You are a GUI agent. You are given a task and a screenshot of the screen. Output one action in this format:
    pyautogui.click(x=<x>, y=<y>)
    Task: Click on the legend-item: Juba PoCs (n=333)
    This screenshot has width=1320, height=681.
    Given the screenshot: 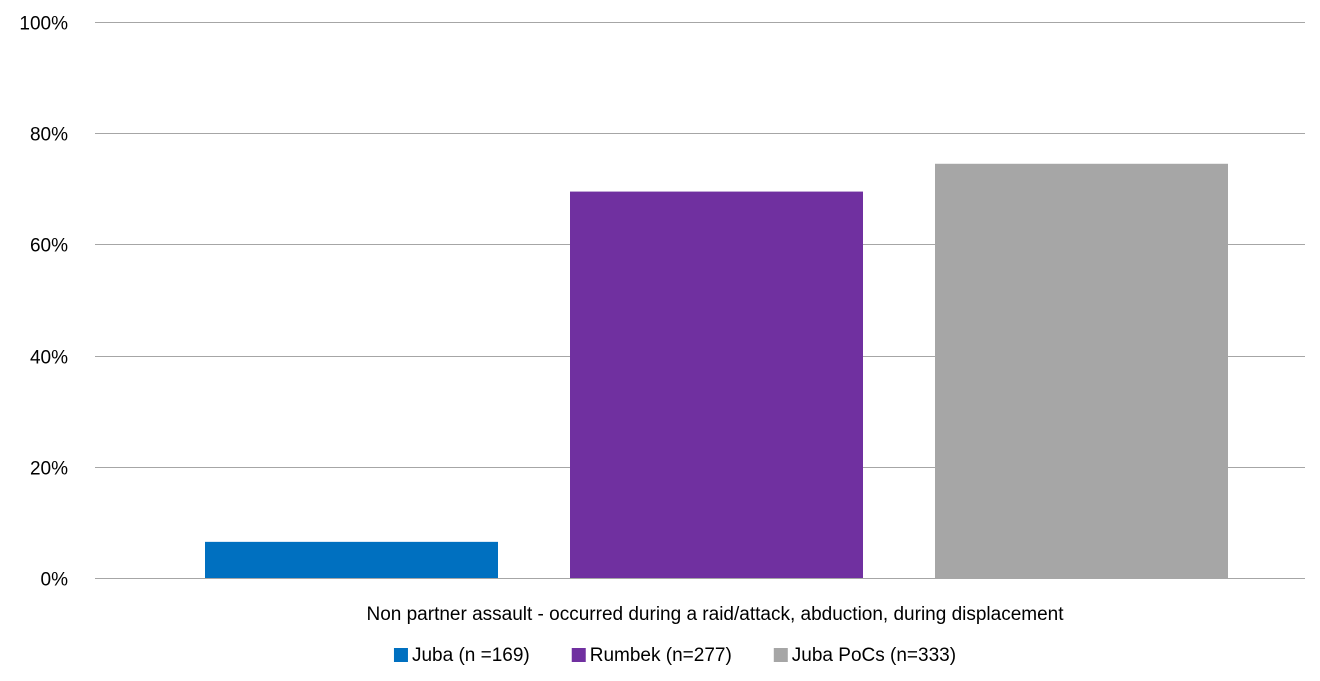 What is the action you would take?
    pyautogui.click(x=864, y=655)
    